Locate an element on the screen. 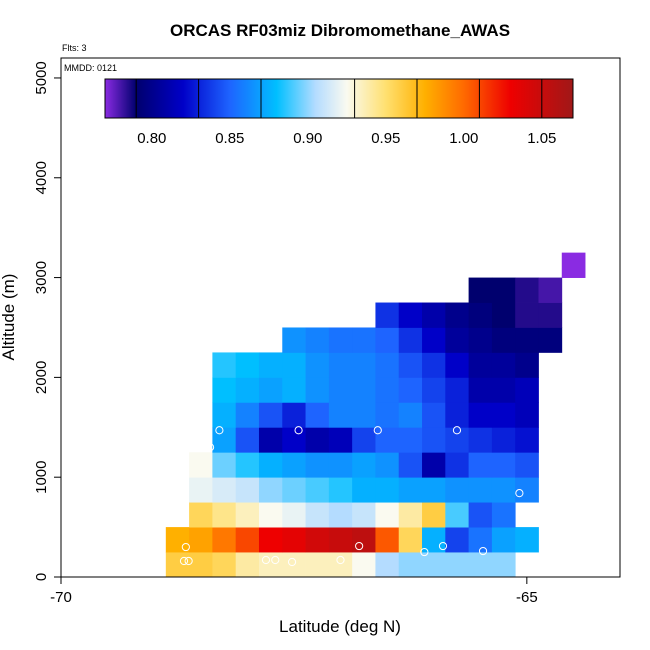 The width and height of the screenshot is (650, 650). x-tick-label: -70 is located at coordinates (61, 597).